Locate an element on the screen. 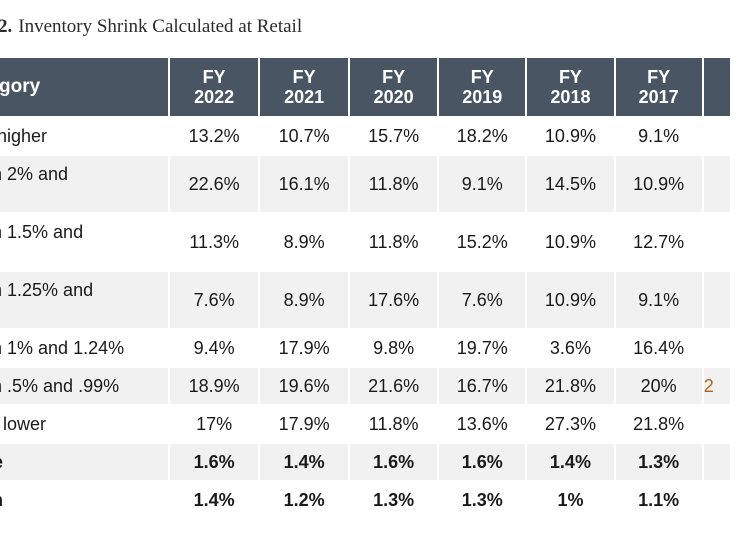 This screenshot has height=536, width=750. value-cell: 12.7% is located at coordinates (659, 241).